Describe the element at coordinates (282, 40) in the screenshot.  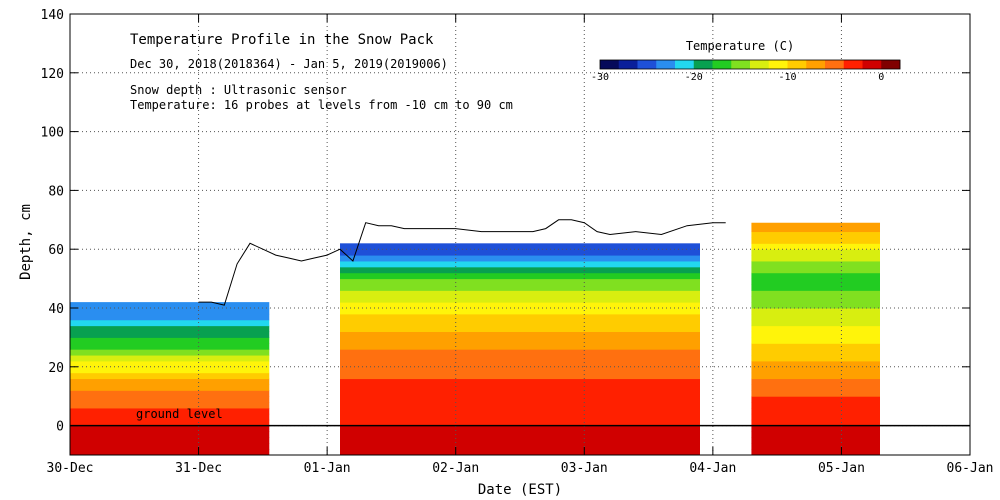
I see `chart-title: Temperature Profile in the Snow Pack` at that location.